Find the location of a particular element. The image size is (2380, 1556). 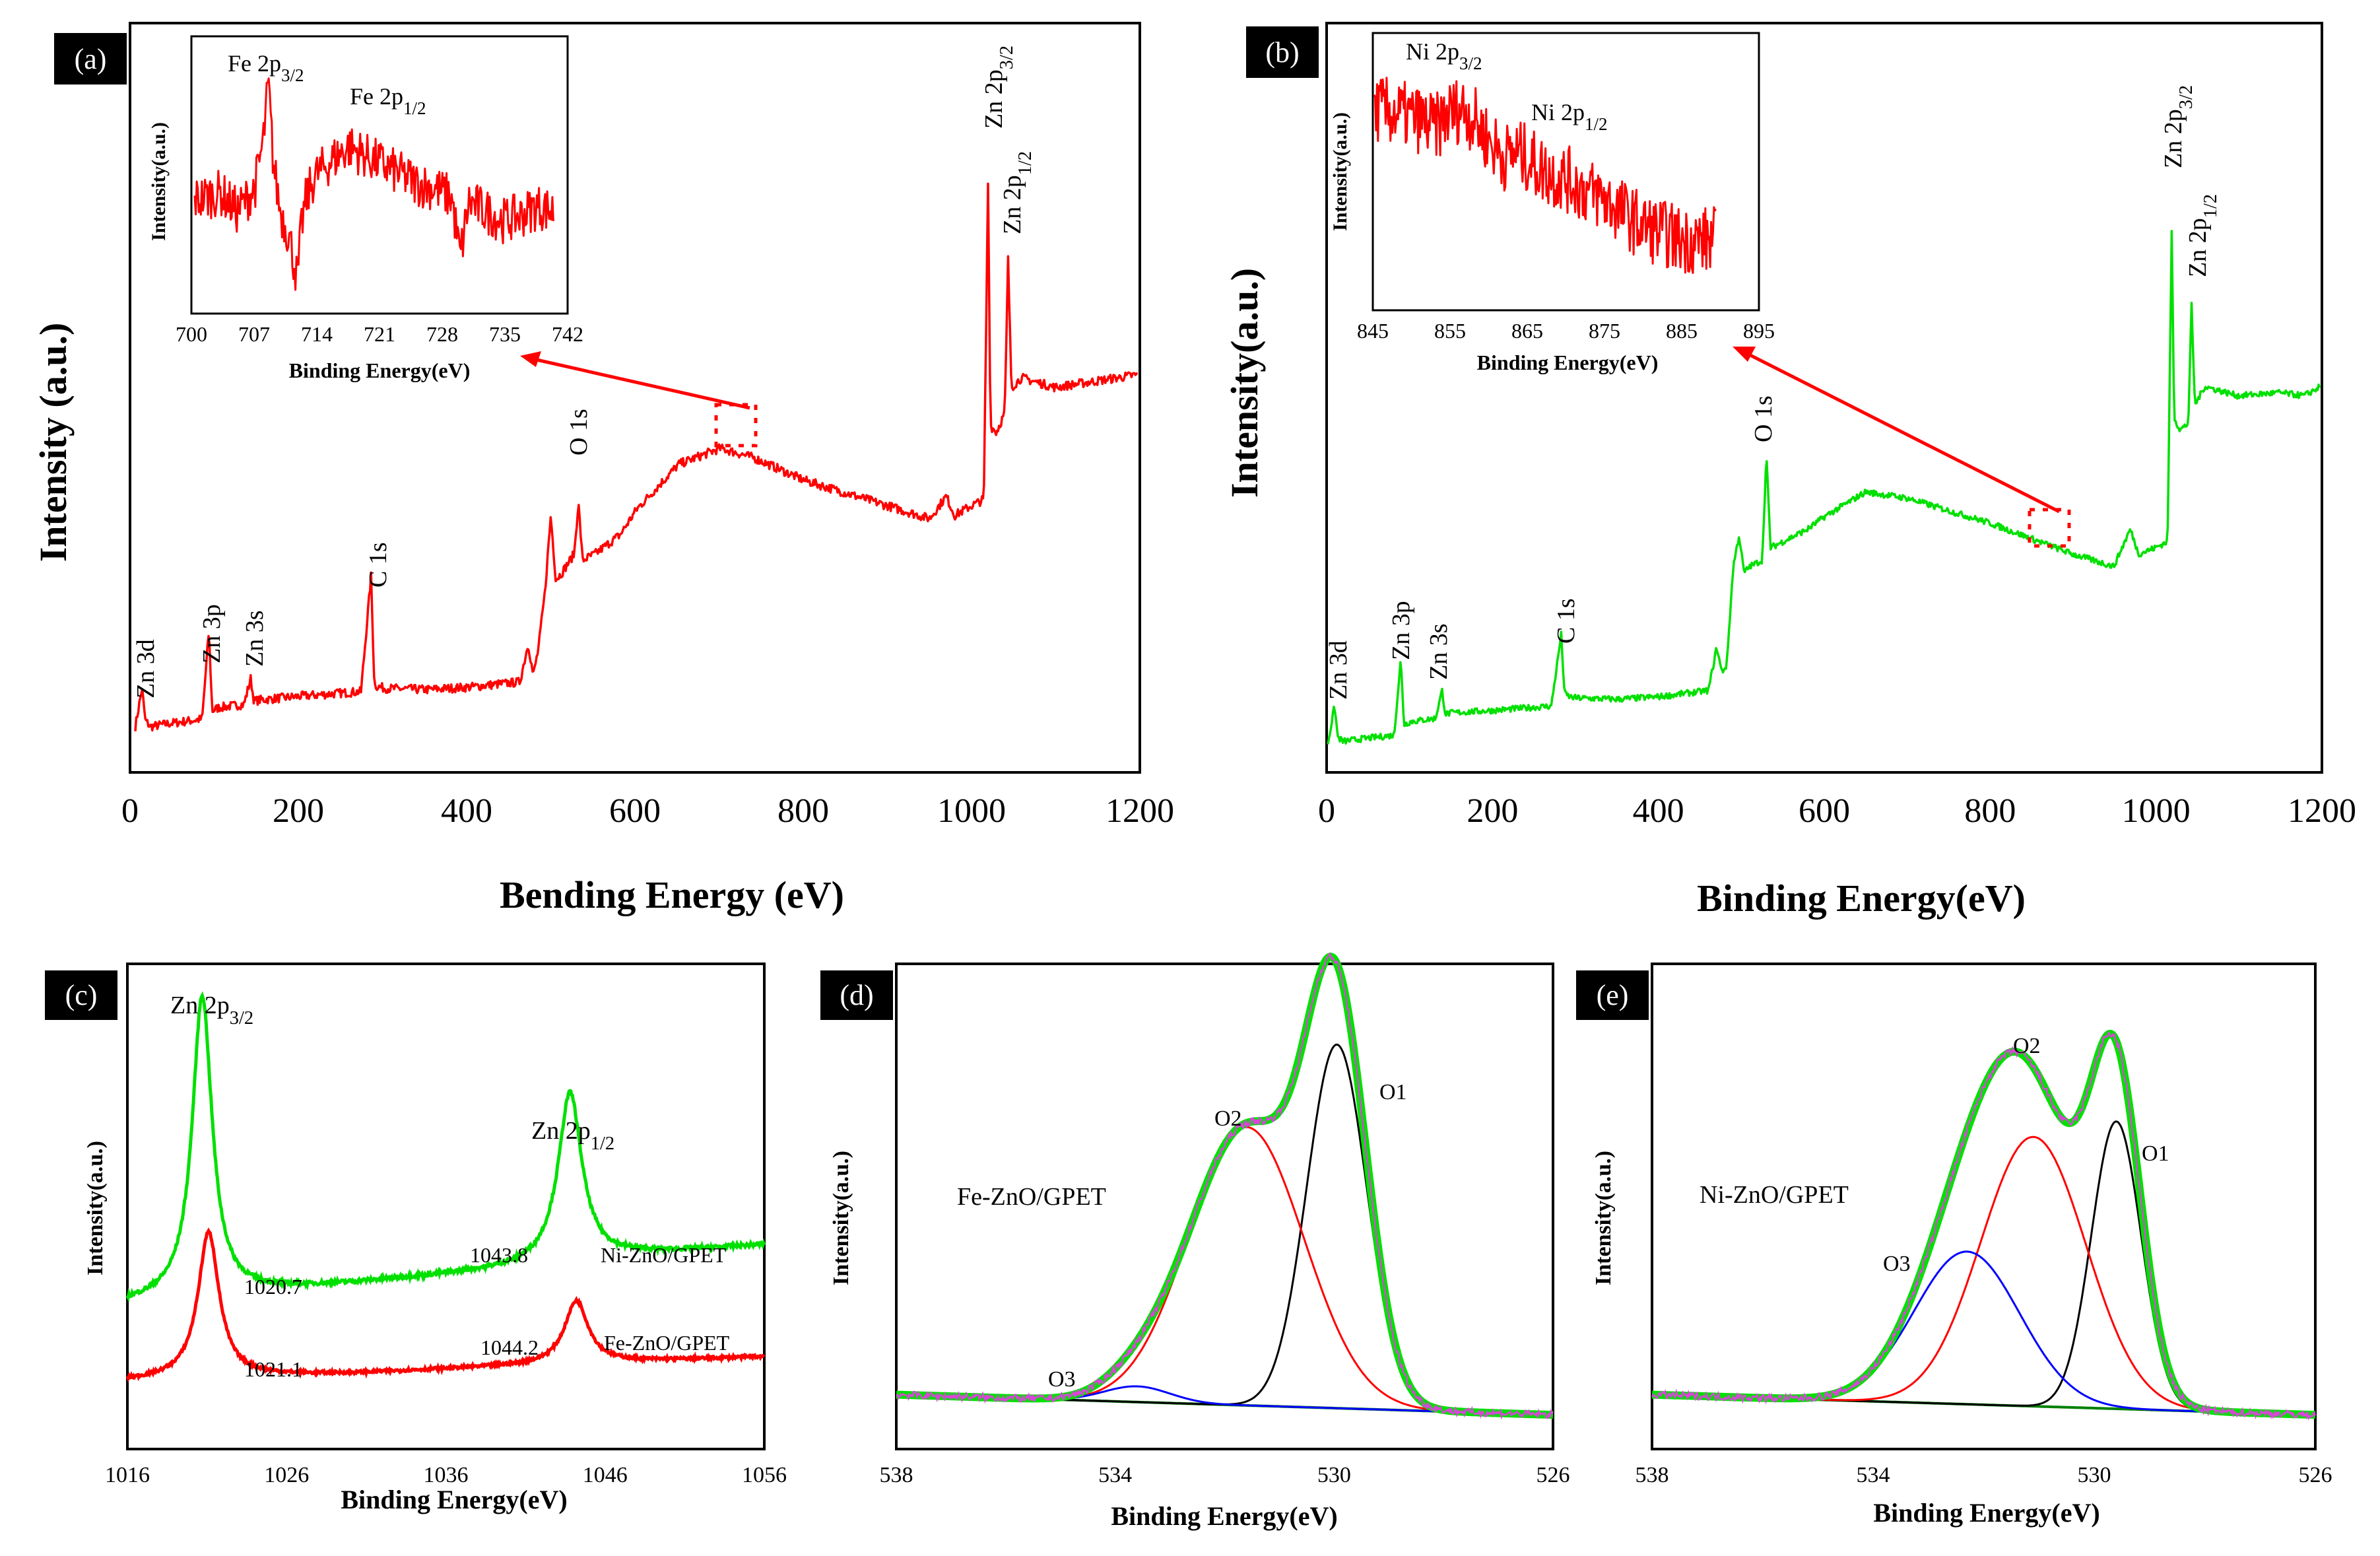

c-ticks-label-2: 1036 is located at coordinates (446, 1475).